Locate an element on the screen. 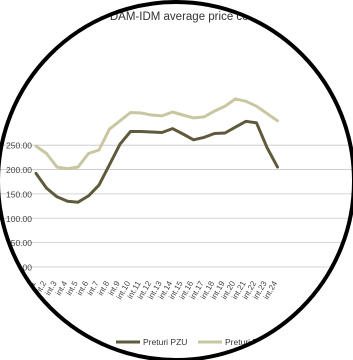 The height and width of the screenshot is (360, 353). chart-title: DAM-IDM average price correlation is located at coordinates (200, 17).